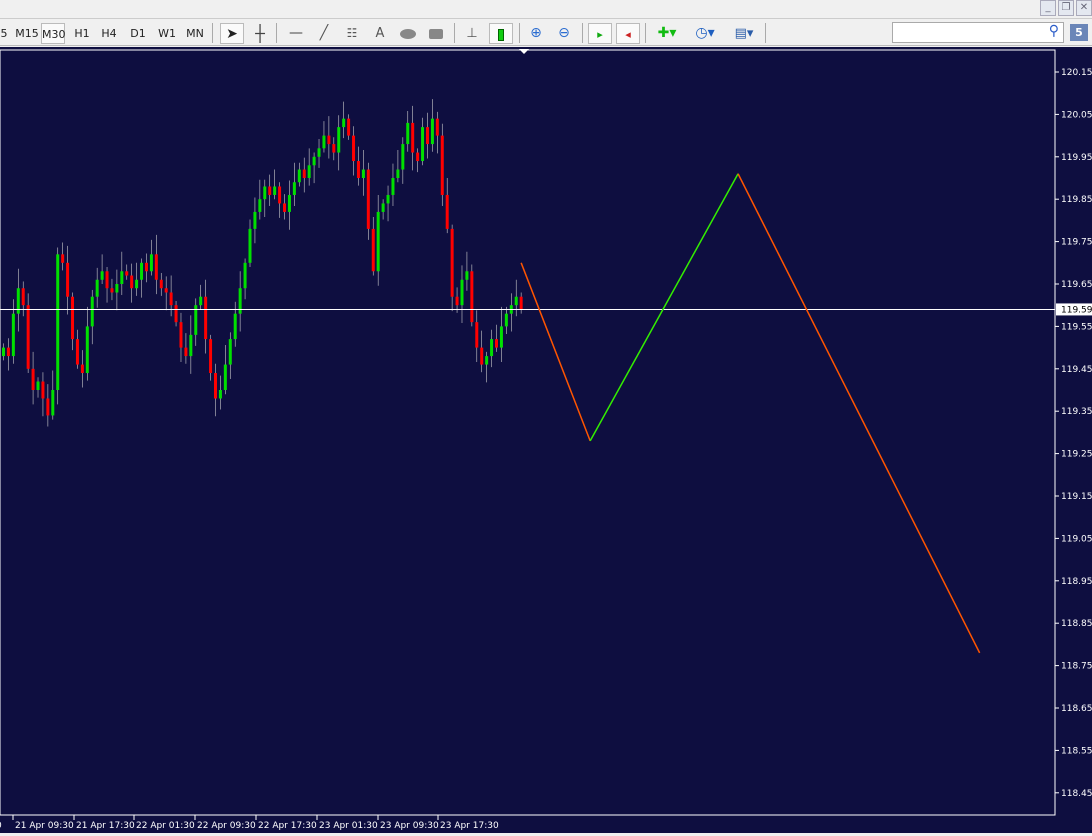  I want to click on title-bar: _ ❐ ✕, so click(546, 9).